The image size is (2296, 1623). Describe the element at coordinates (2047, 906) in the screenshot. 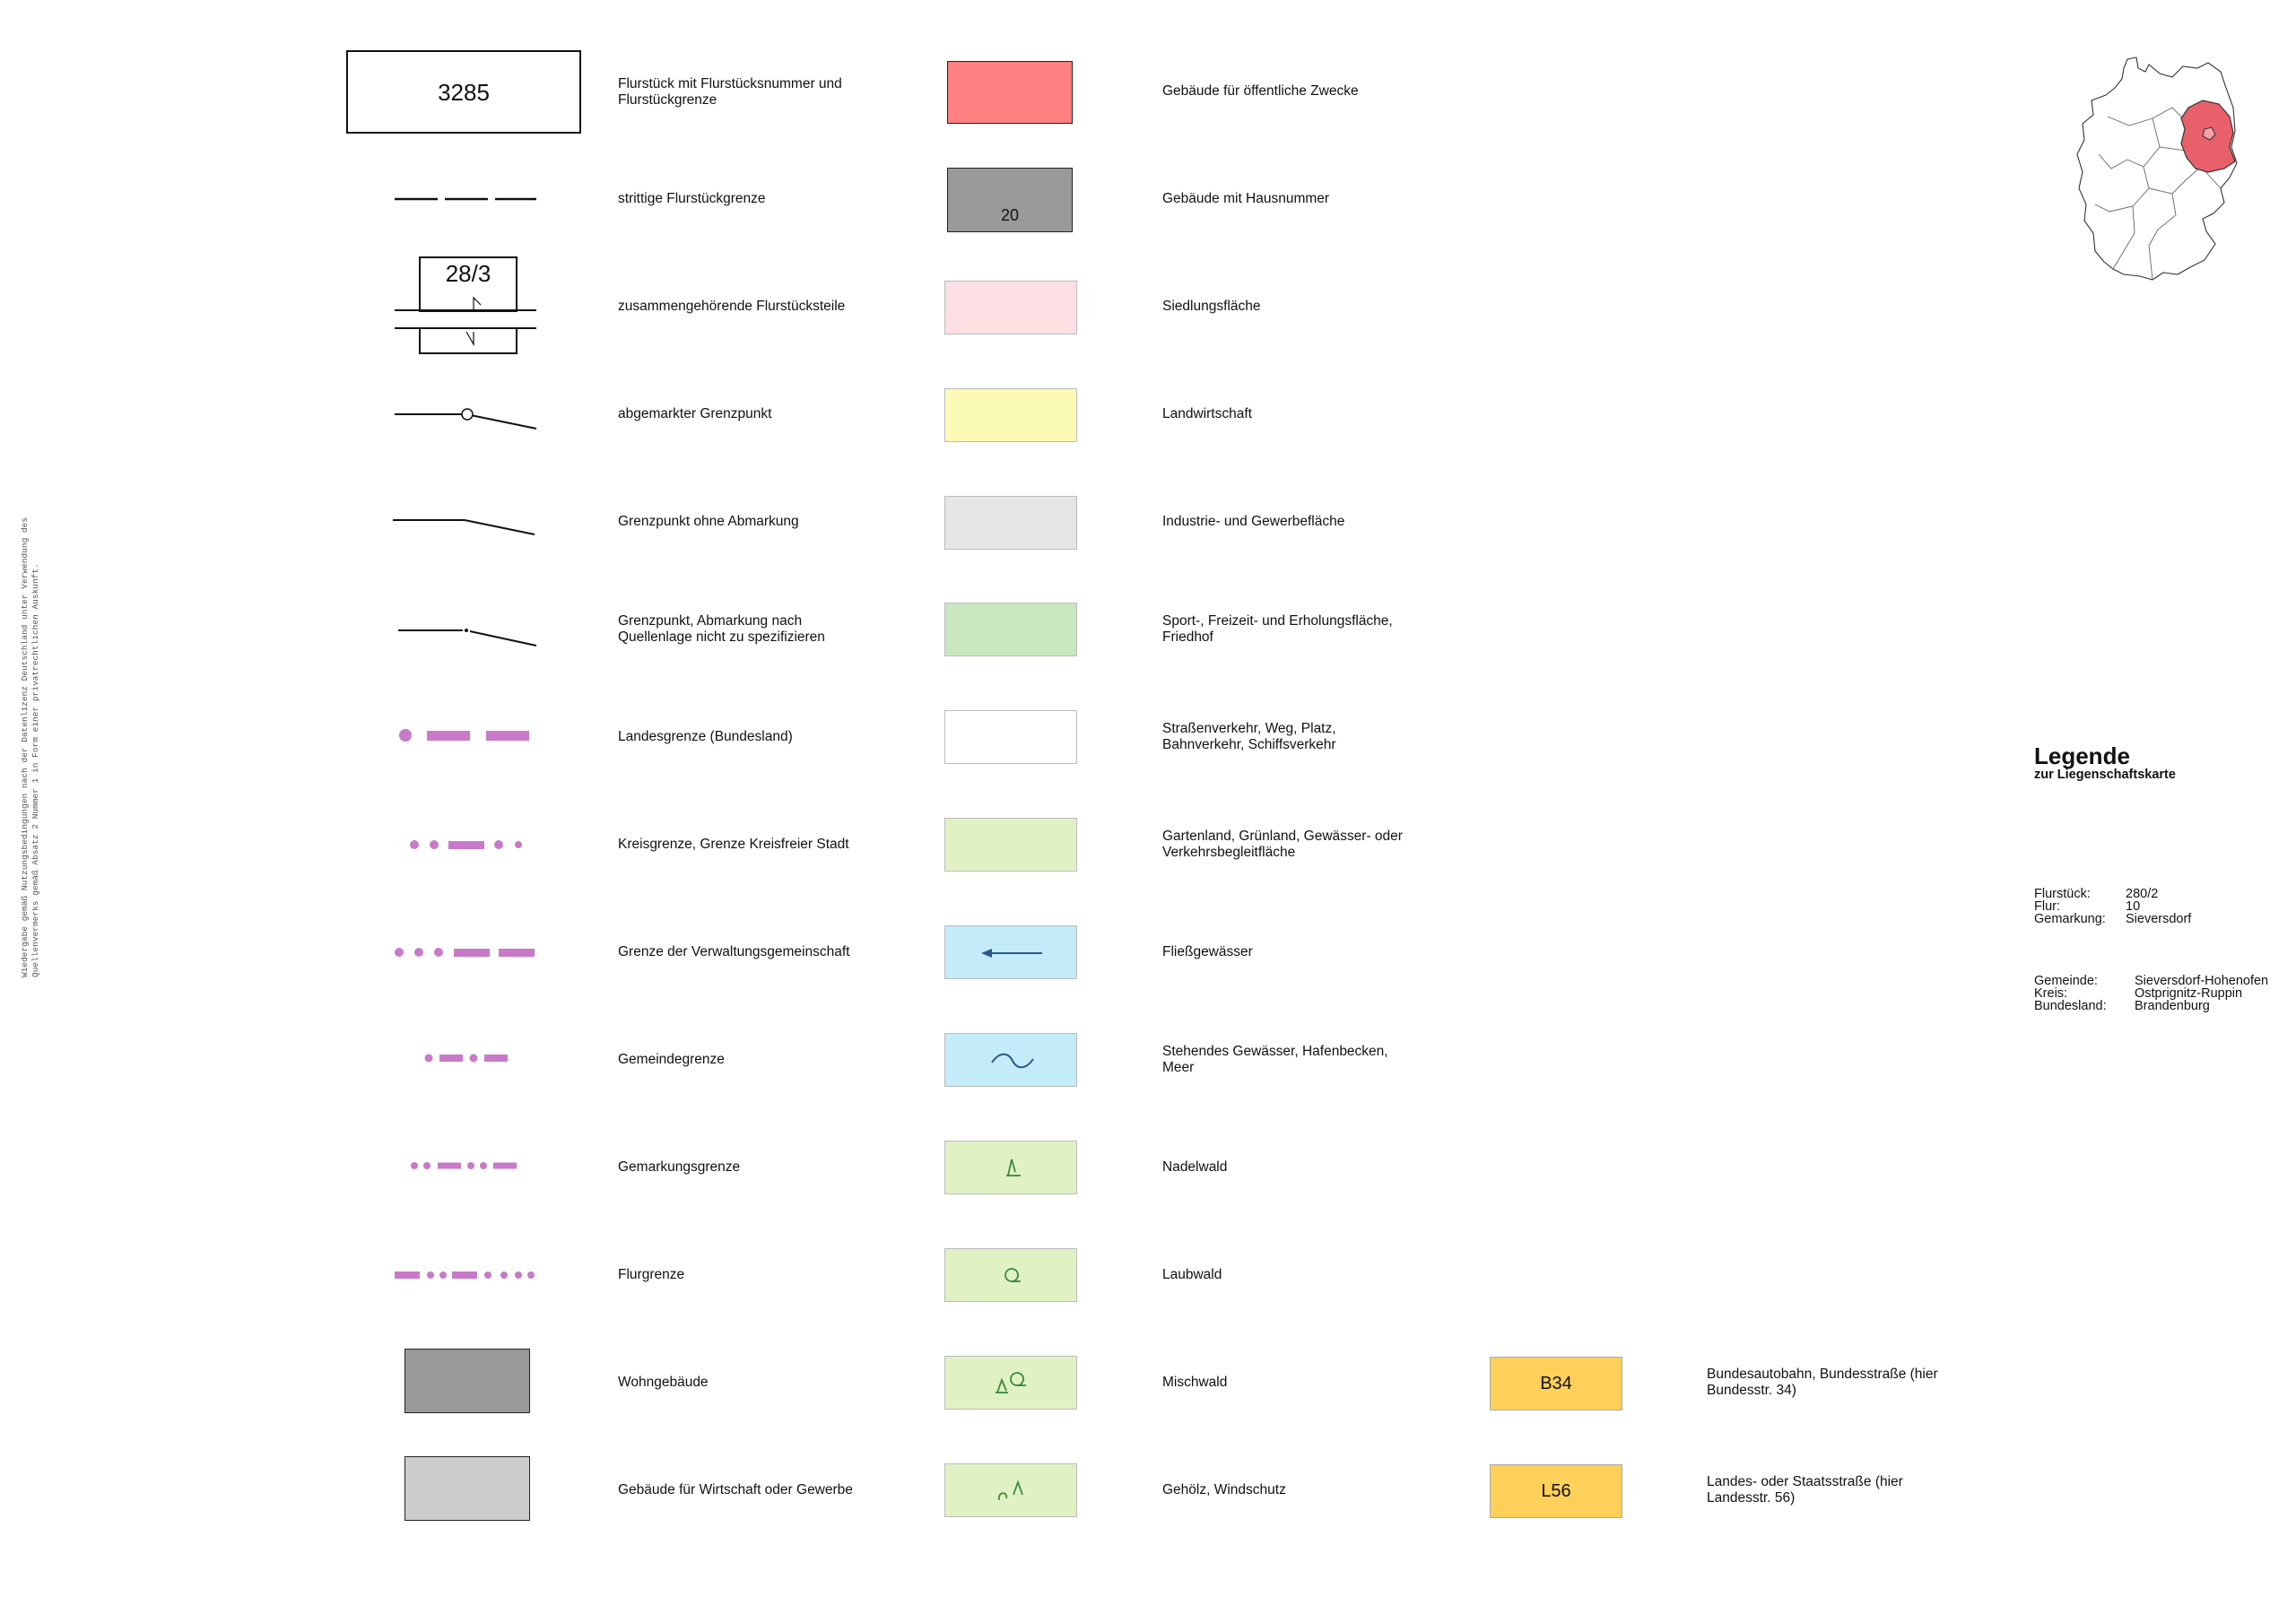

I see `flur-key: Flur:` at that location.